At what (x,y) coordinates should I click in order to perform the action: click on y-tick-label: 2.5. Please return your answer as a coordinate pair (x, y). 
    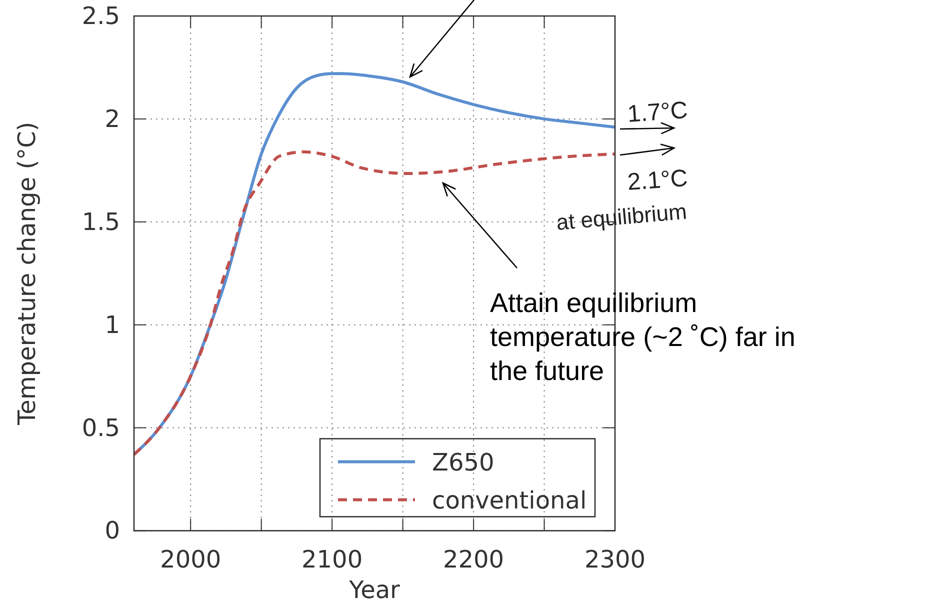
    Looking at the image, I should click on (101, 16).